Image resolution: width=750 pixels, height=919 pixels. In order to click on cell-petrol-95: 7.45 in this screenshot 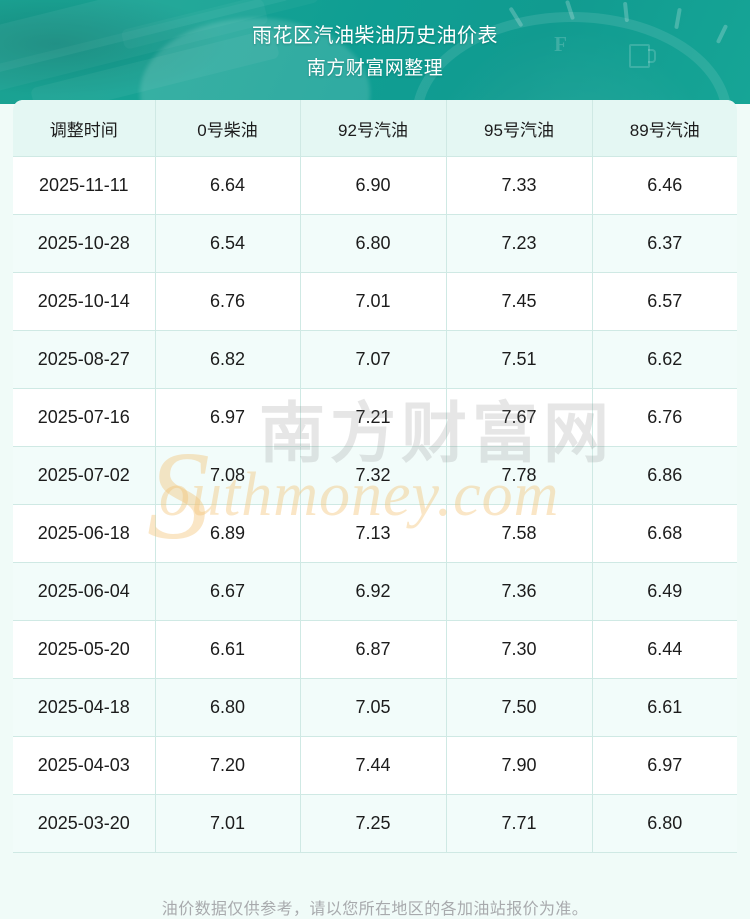, I will do `click(519, 301)`.